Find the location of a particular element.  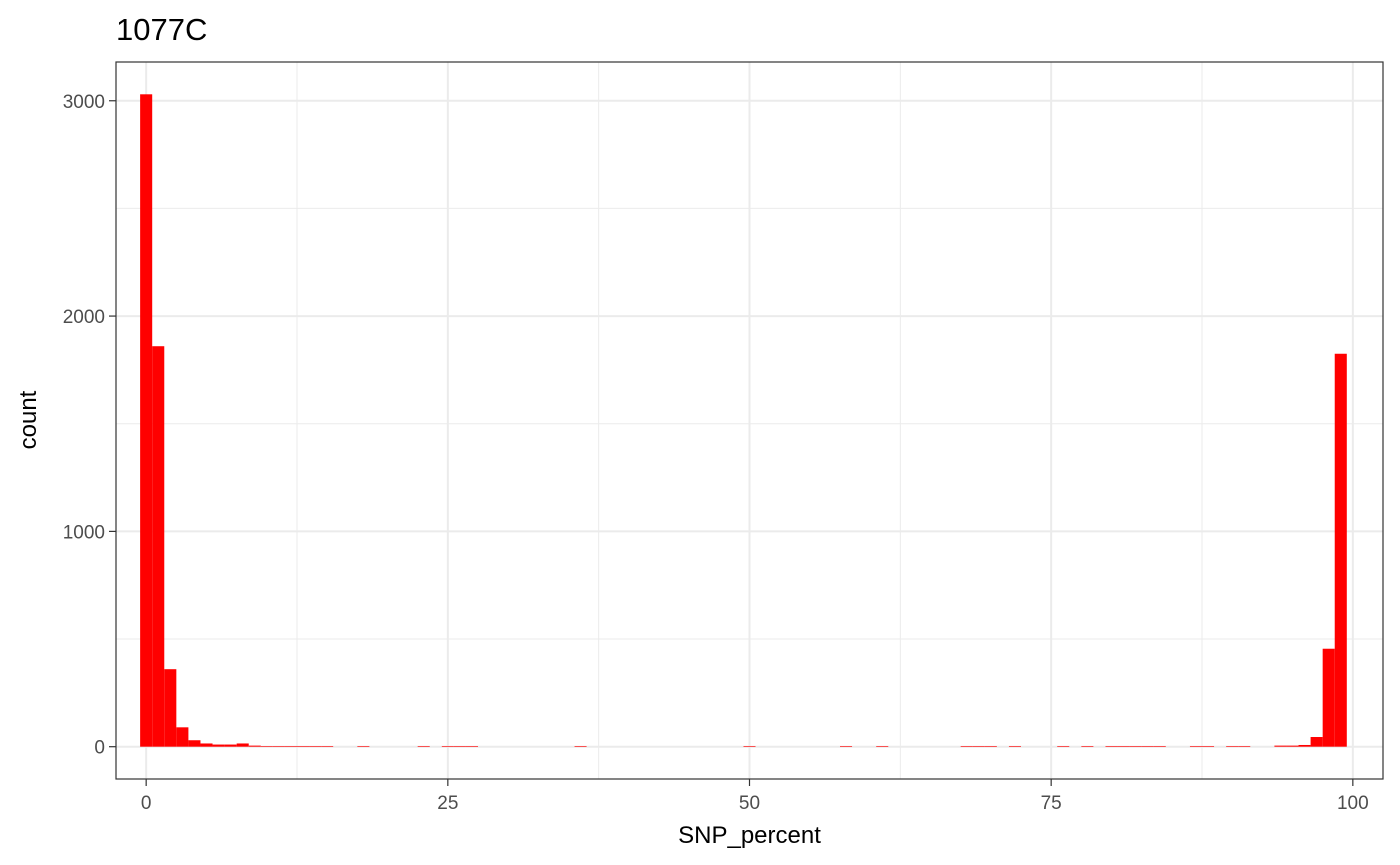

y-tick-label: 2000 is located at coordinates (84, 317).